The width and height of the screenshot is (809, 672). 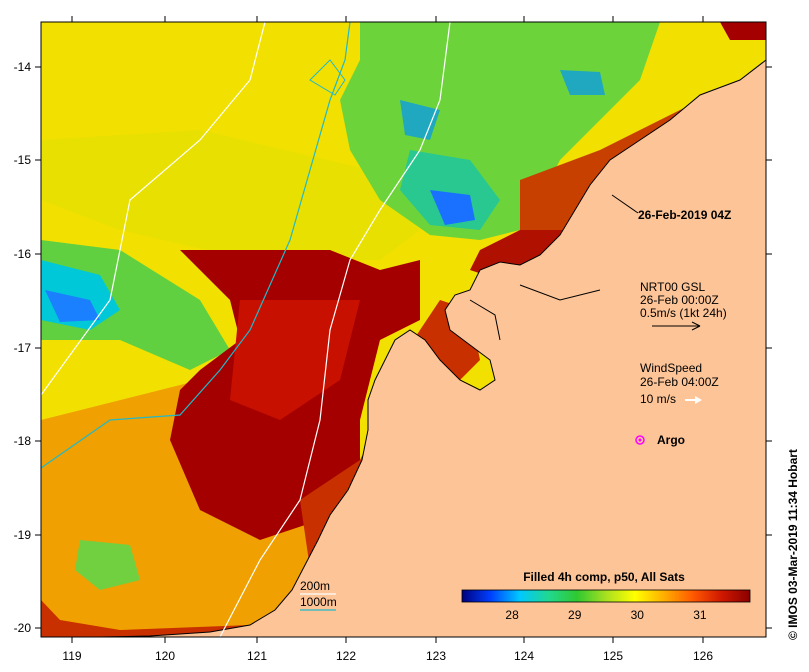 What do you see at coordinates (315, 586) in the screenshot?
I see `contour-200-label: 200m` at bounding box center [315, 586].